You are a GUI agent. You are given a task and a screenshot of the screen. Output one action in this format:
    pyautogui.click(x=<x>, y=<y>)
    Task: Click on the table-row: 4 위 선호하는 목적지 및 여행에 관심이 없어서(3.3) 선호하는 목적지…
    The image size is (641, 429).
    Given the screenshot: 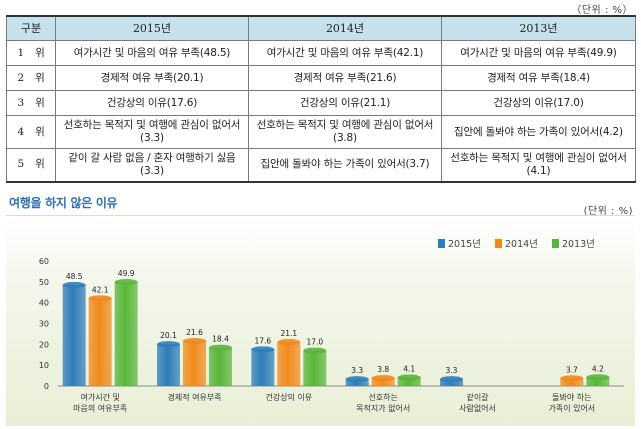 What is the action you would take?
    pyautogui.click(x=321, y=132)
    